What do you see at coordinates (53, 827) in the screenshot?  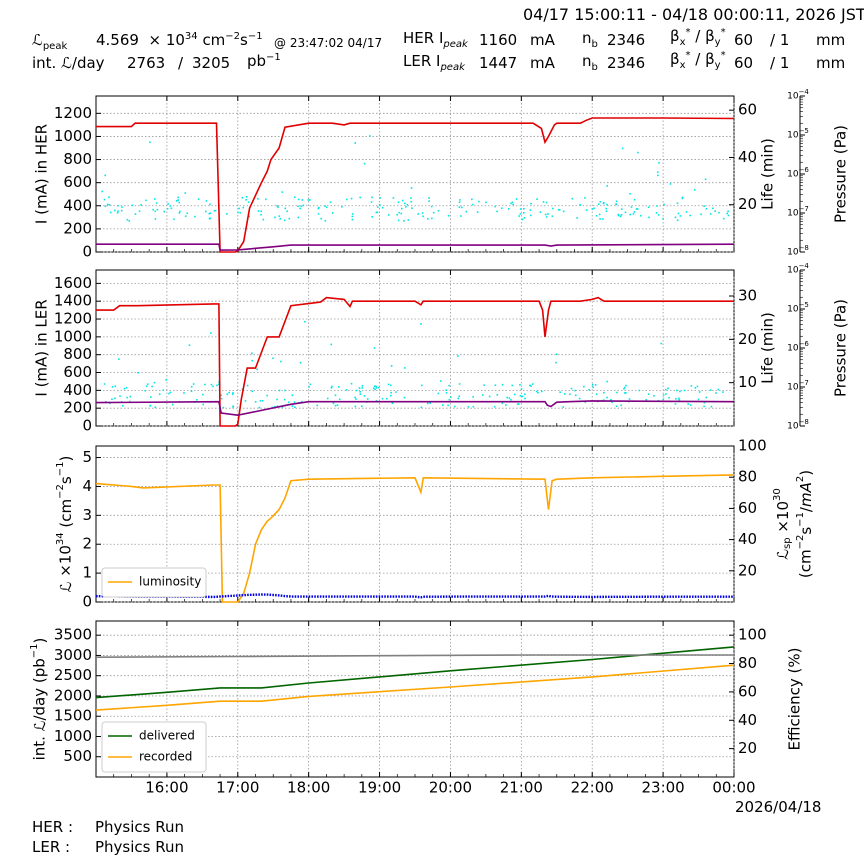 I see `her-status-label: HER :` at bounding box center [53, 827].